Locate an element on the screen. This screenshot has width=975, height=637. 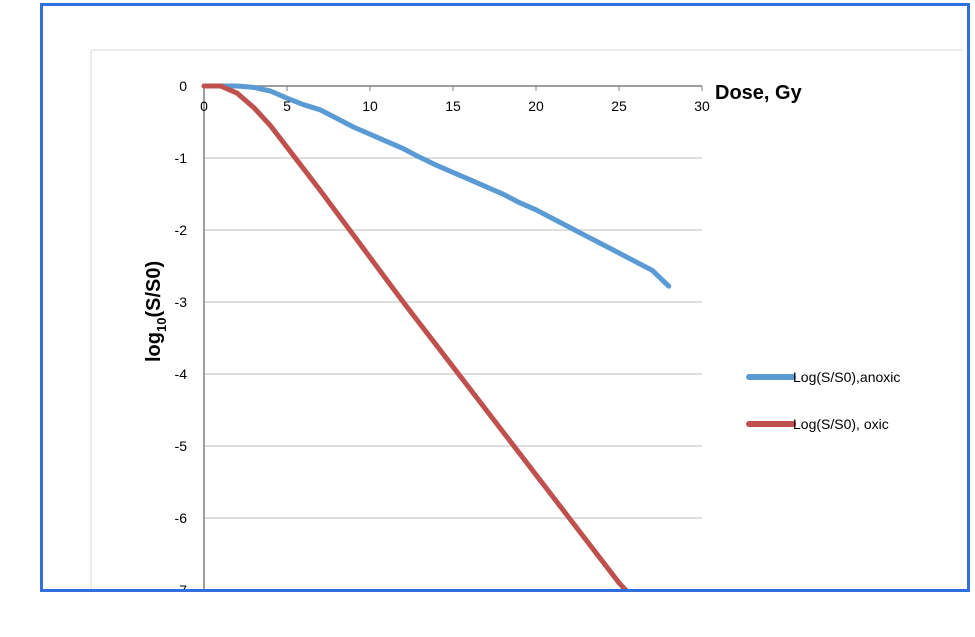
y-axis-title: log10(S/S0) is located at coordinates (156, 311).